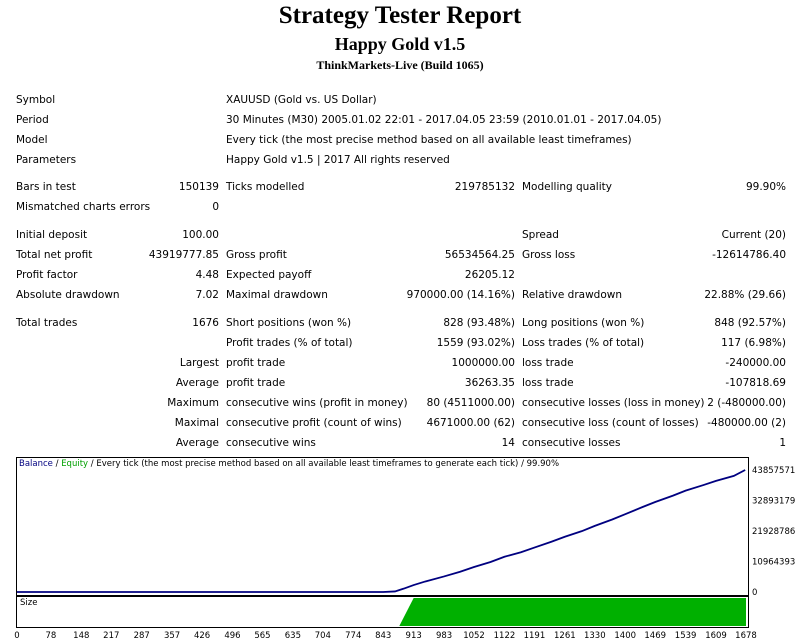 The image size is (800, 644). I want to click on profit-trades-value: 1559 (93.02%), so click(475, 343).